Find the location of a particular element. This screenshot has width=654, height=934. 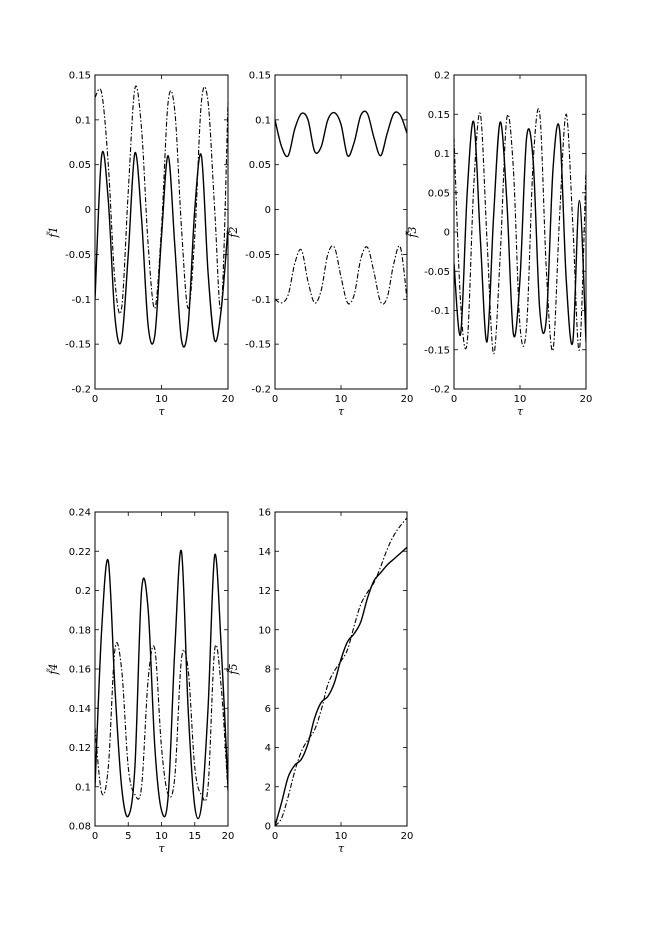

y-tick-label: 0.16 is located at coordinates (80, 670).